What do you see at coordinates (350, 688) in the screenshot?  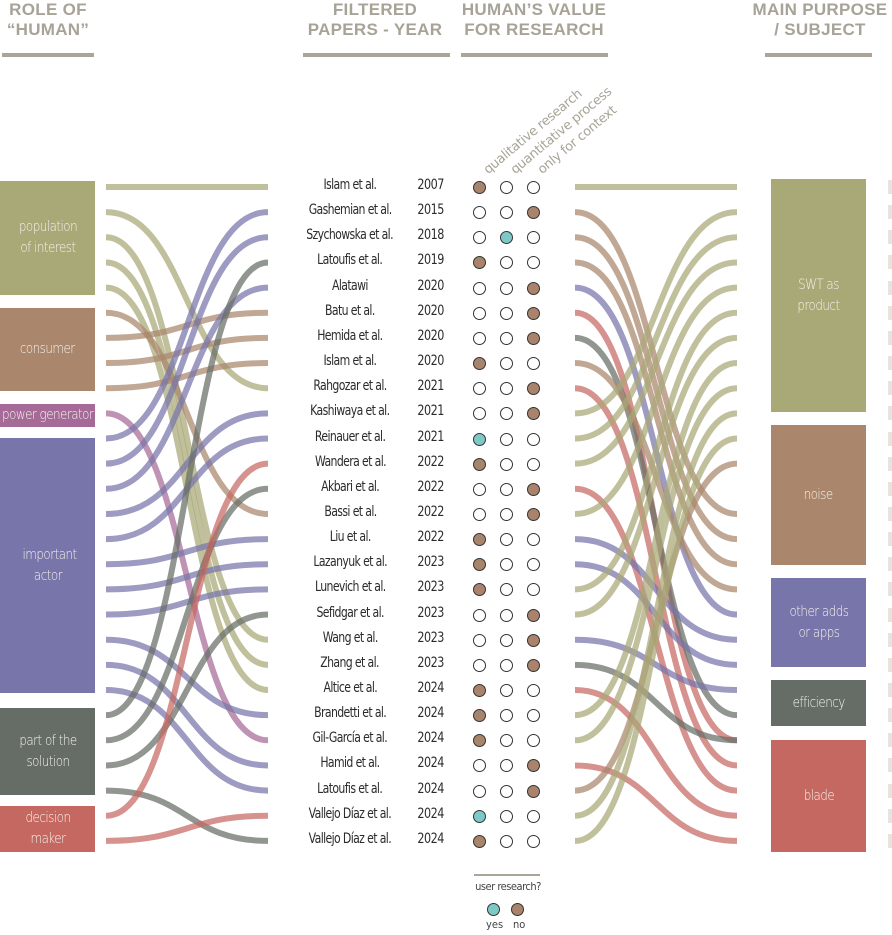 I see `paper-name: Altice et al.` at bounding box center [350, 688].